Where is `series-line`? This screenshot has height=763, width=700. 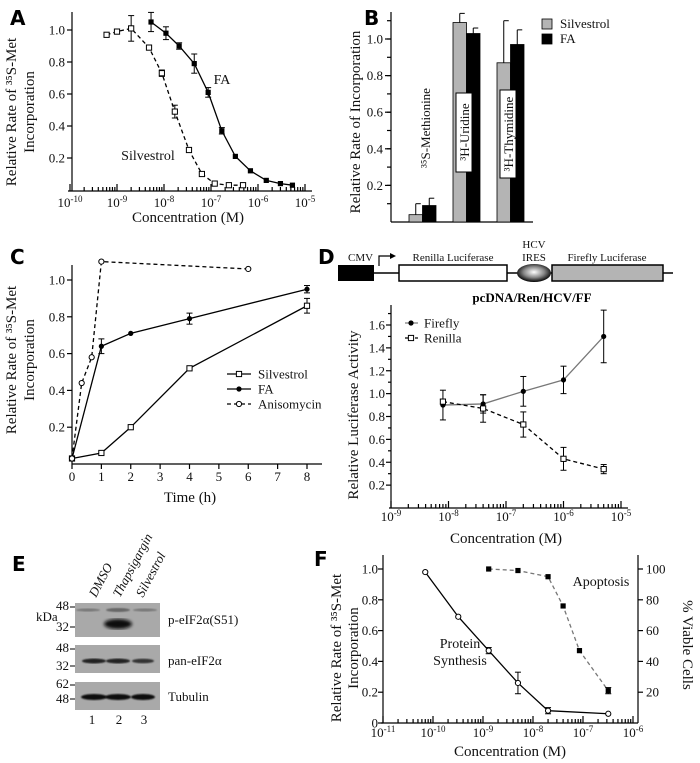
series-line is located at coordinates (516, 643).